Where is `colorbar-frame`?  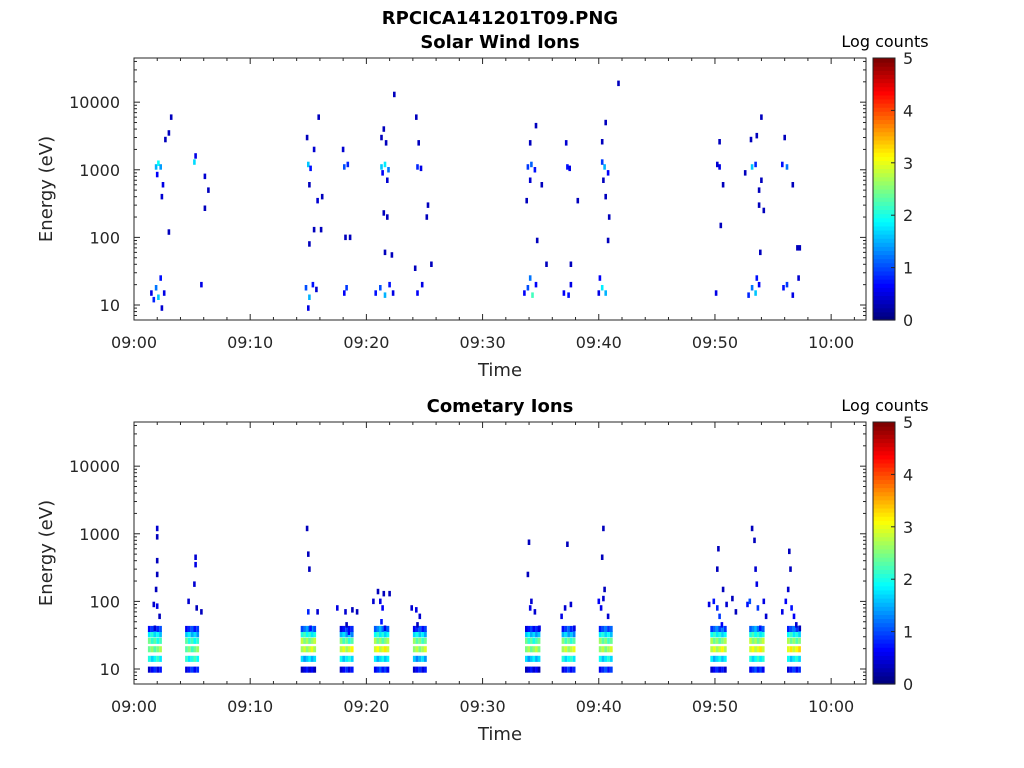 colorbar-frame is located at coordinates (884, 189).